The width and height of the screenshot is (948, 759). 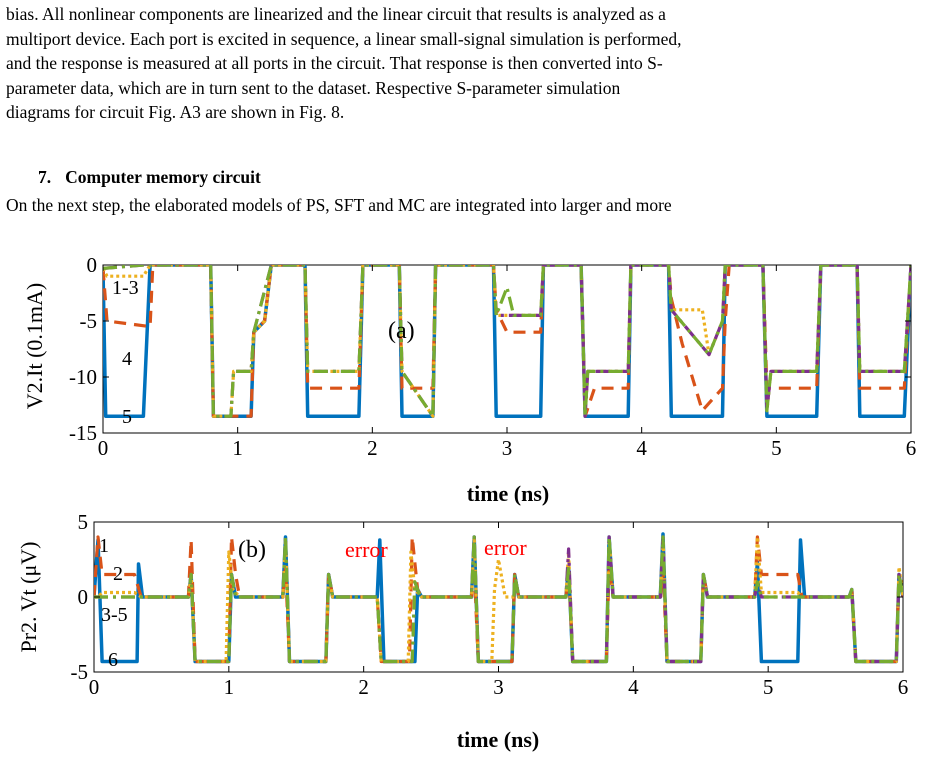 What do you see at coordinates (125, 288) in the screenshot?
I see `annotation-1-3: 1-3` at bounding box center [125, 288].